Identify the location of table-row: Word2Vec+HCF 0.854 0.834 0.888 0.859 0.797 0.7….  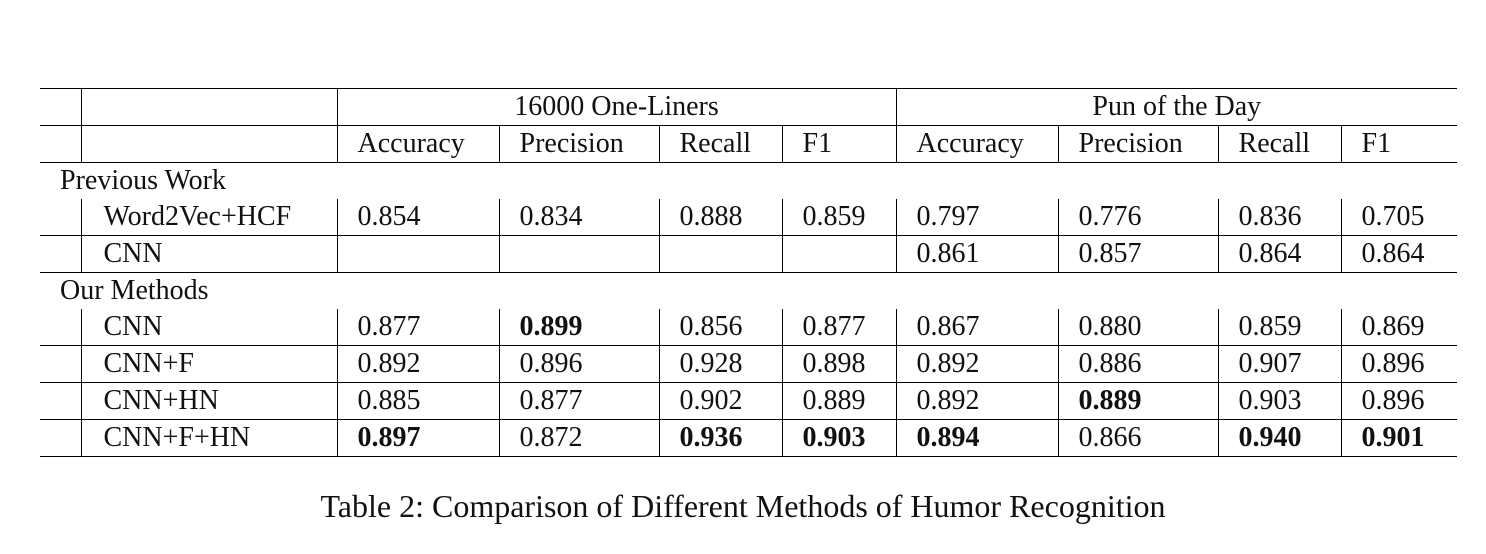
(749, 217).